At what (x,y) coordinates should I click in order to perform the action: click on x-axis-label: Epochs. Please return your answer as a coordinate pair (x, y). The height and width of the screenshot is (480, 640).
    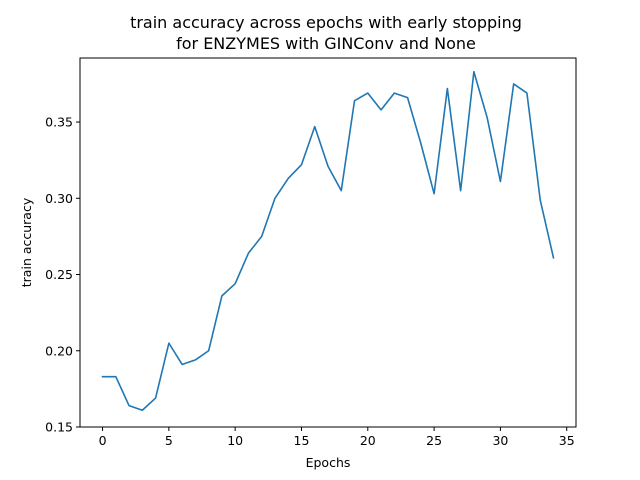
    Looking at the image, I should click on (328, 462).